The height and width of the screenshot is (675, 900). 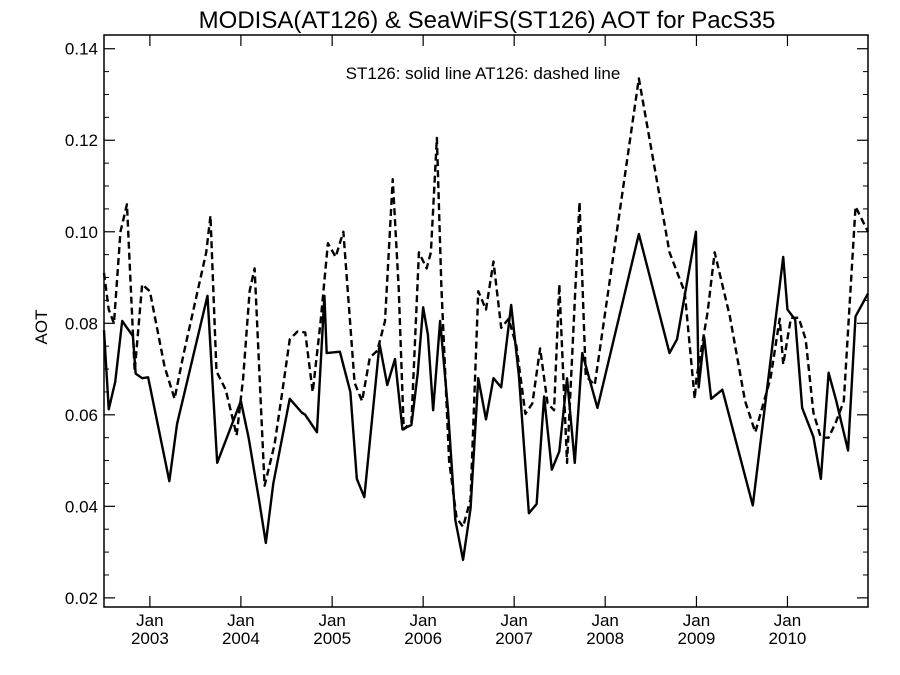 I want to click on y-tick-label: 0.12, so click(x=81, y=140).